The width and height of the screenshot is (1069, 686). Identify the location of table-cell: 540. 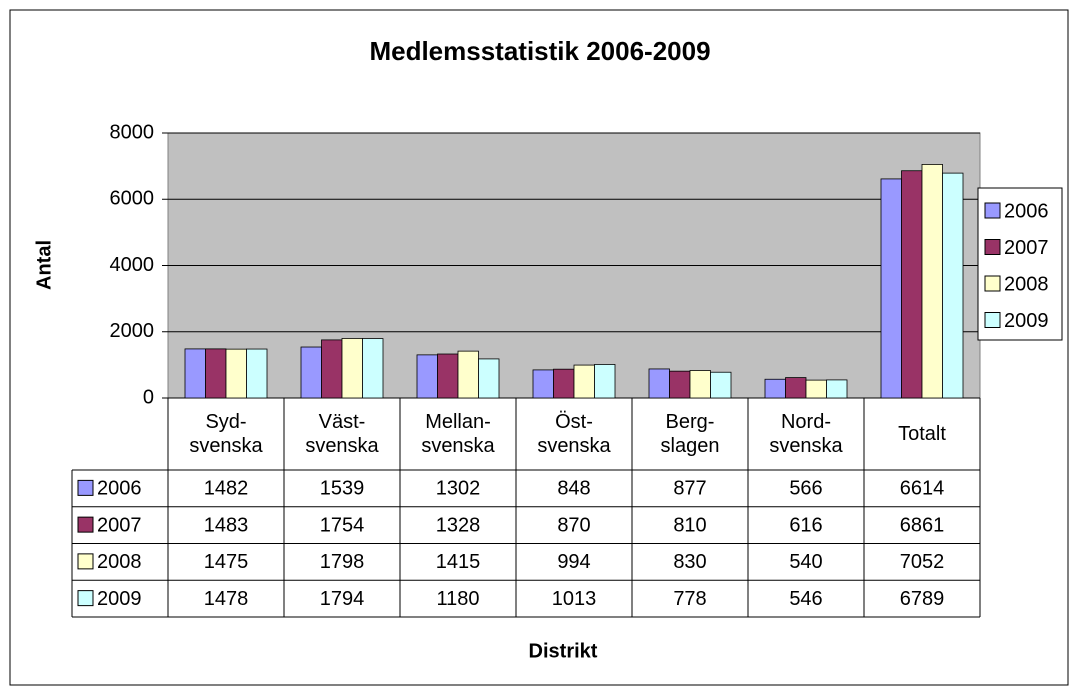
(805, 562).